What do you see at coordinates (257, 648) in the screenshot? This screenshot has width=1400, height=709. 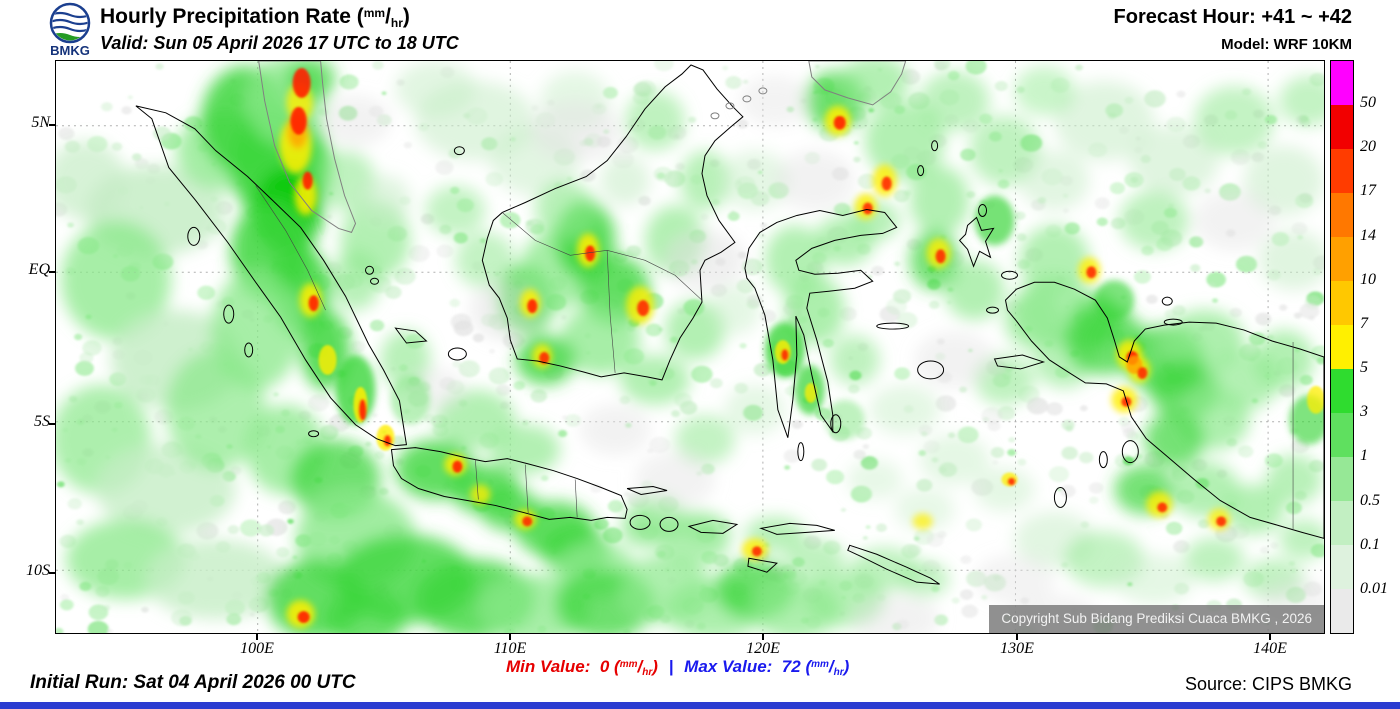 I see `lon-label: 100E` at bounding box center [257, 648].